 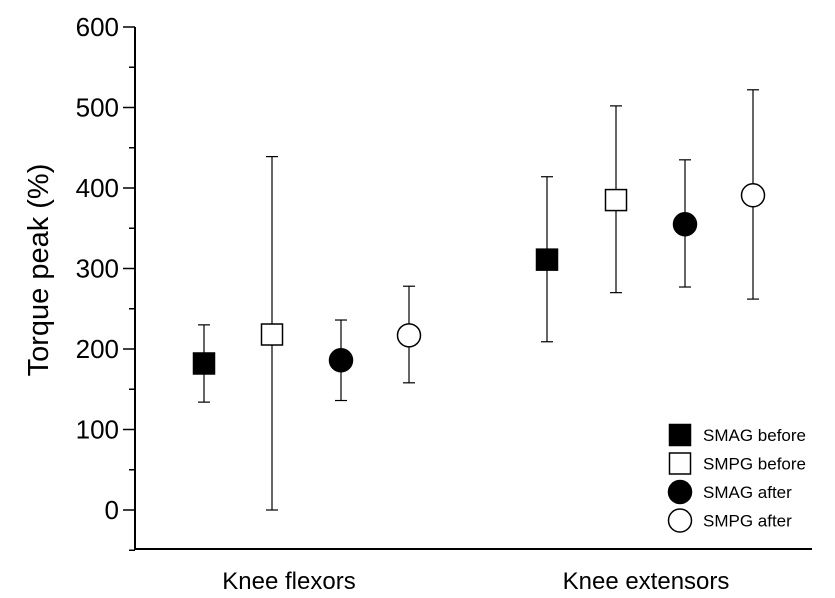 I want to click on legend-item: SMAG before, so click(x=737, y=435).